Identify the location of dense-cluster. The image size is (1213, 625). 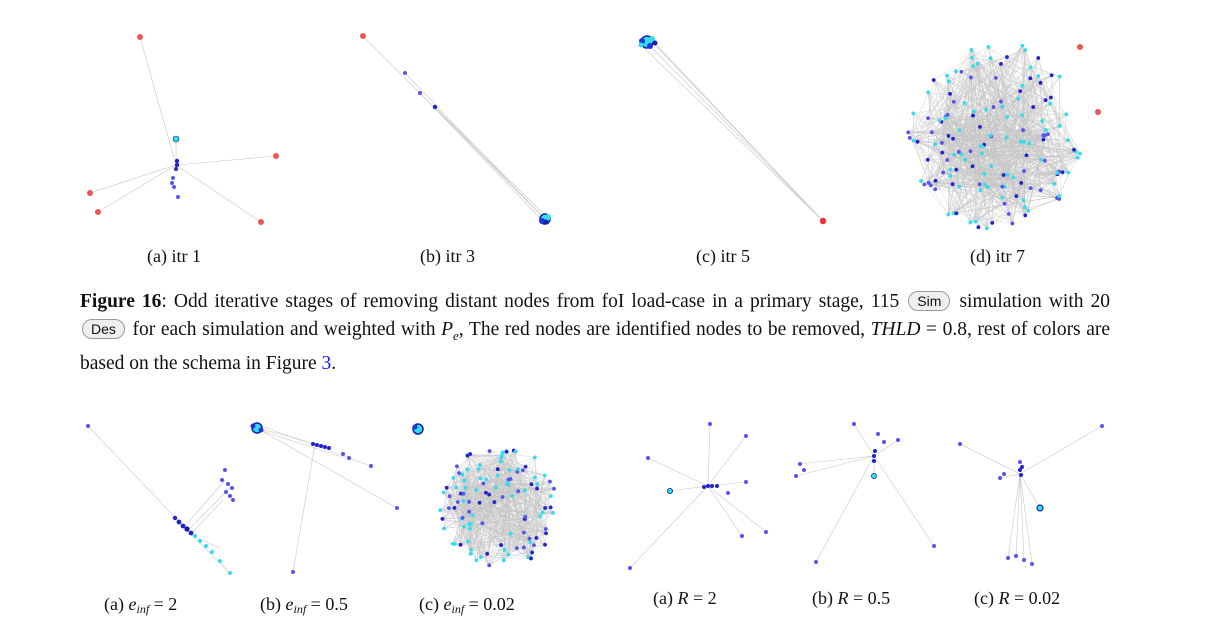
(545, 219).